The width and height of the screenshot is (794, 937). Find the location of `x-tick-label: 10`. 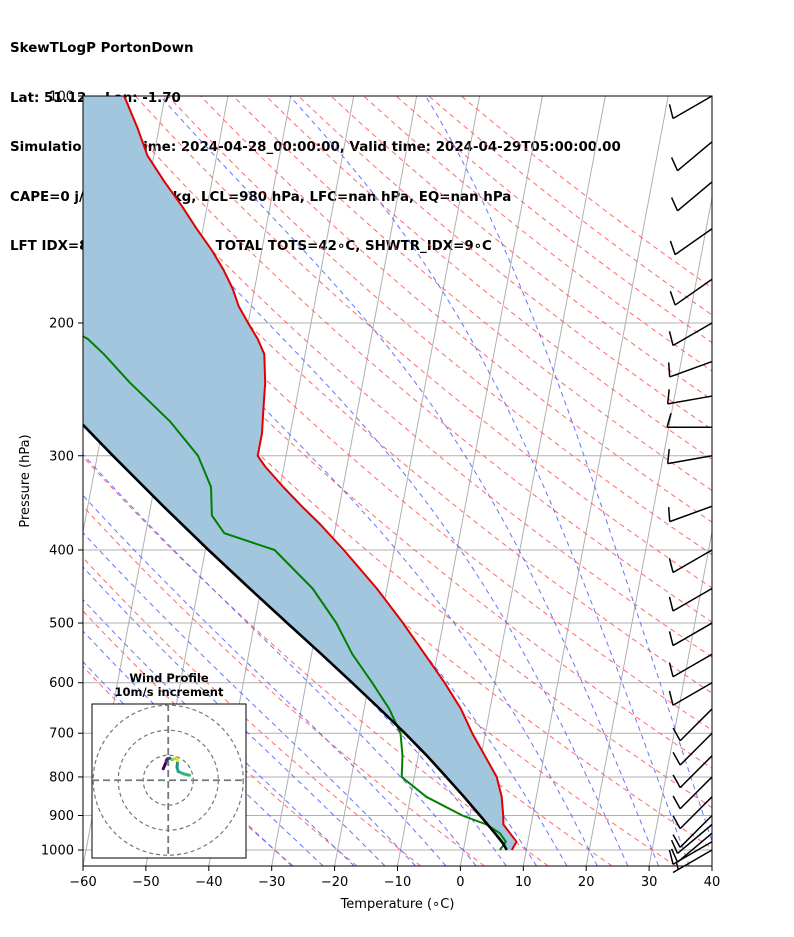

x-tick-label: 10 is located at coordinates (523, 882).